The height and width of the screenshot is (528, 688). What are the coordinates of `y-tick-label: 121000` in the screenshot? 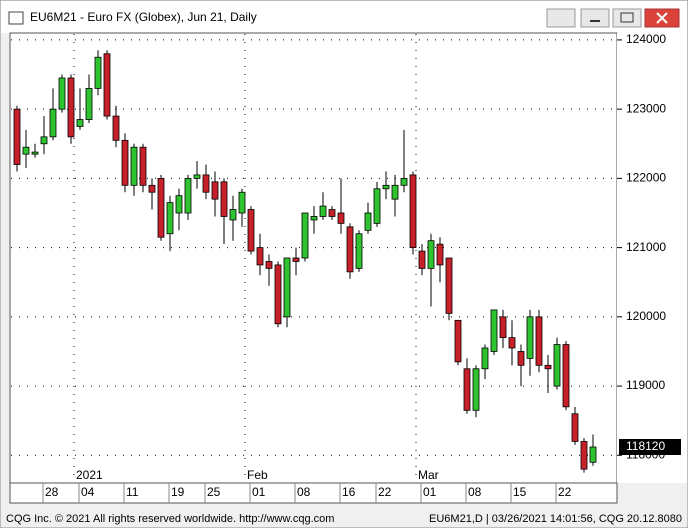 It's located at (646, 247).